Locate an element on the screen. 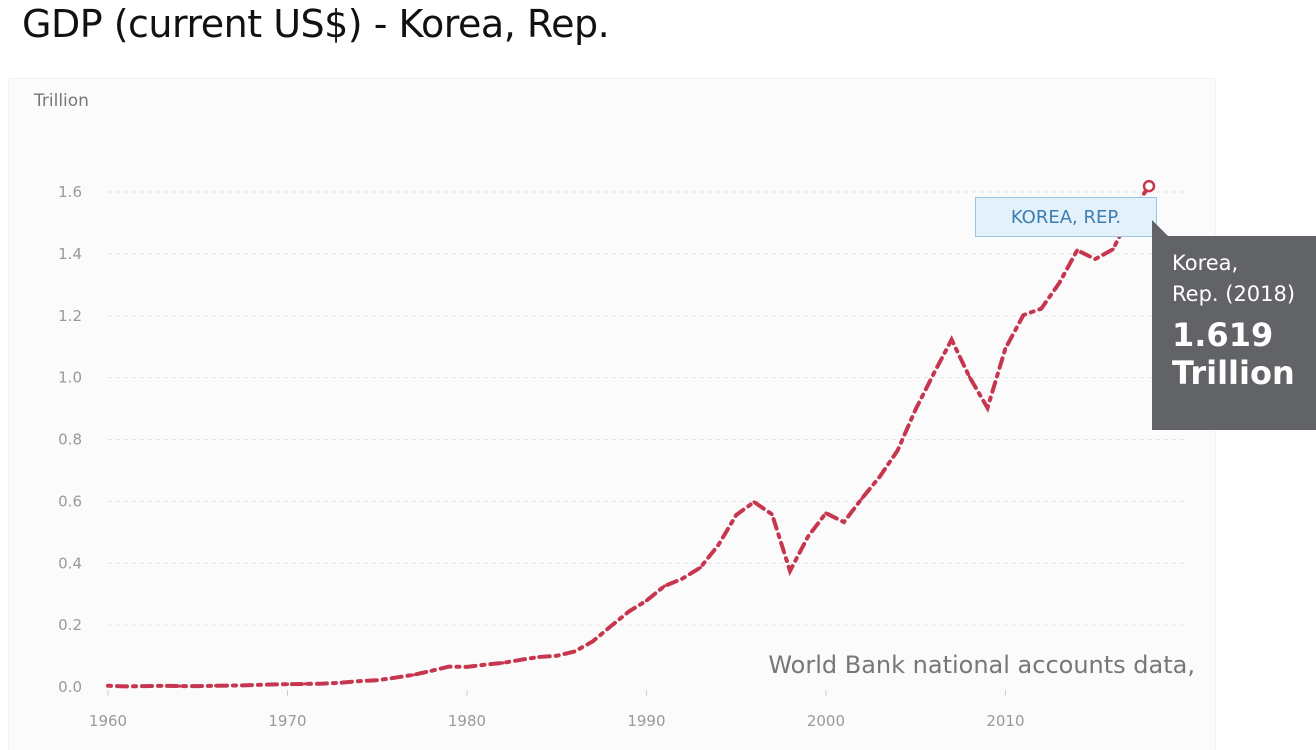 This screenshot has width=1316, height=750. x-tick-label: 1960 is located at coordinates (108, 721).